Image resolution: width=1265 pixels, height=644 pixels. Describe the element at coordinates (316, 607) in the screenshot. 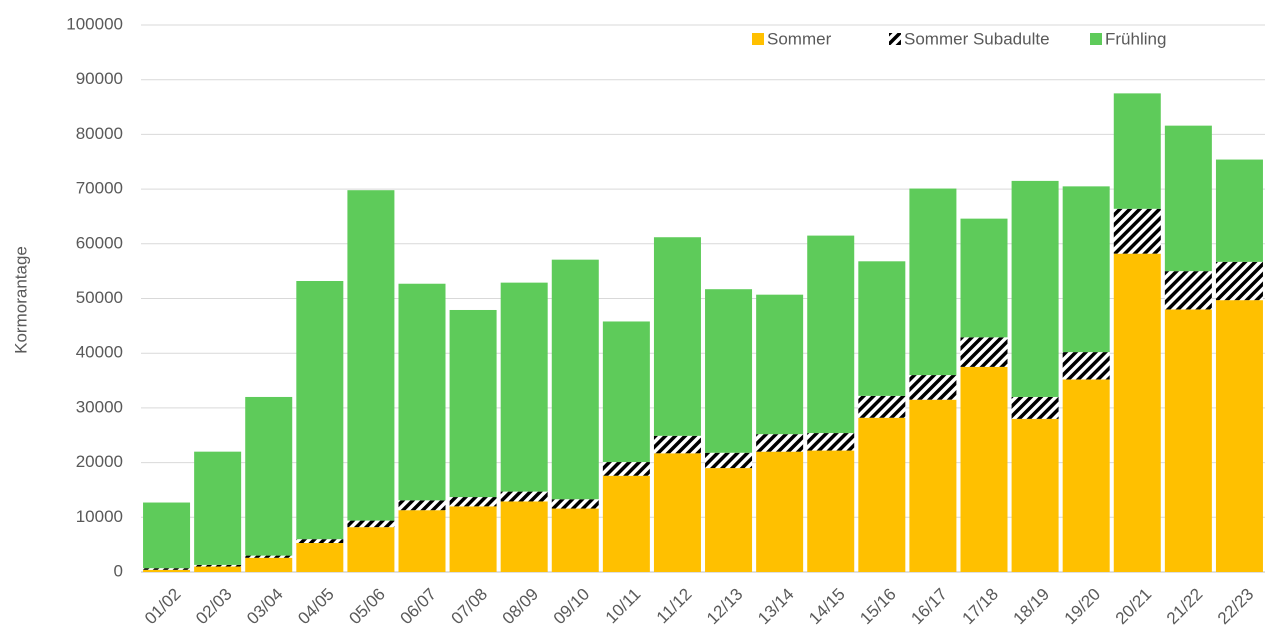

I see `x-tick-label: 04/05` at that location.